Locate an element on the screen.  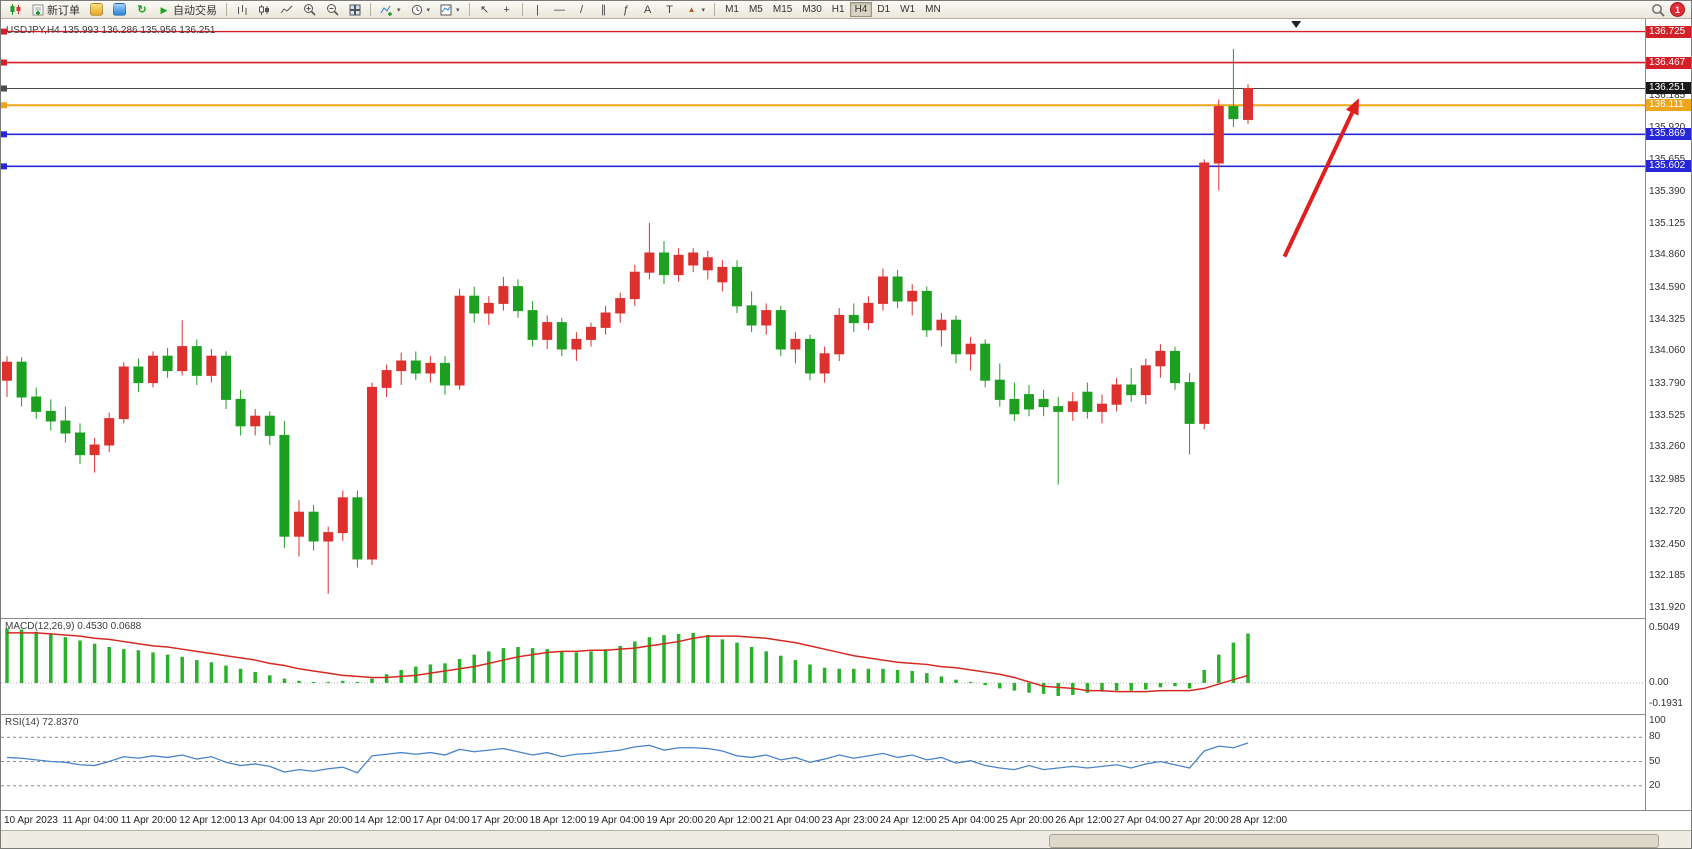
trendline-icon: / is located at coordinates (582, 9).